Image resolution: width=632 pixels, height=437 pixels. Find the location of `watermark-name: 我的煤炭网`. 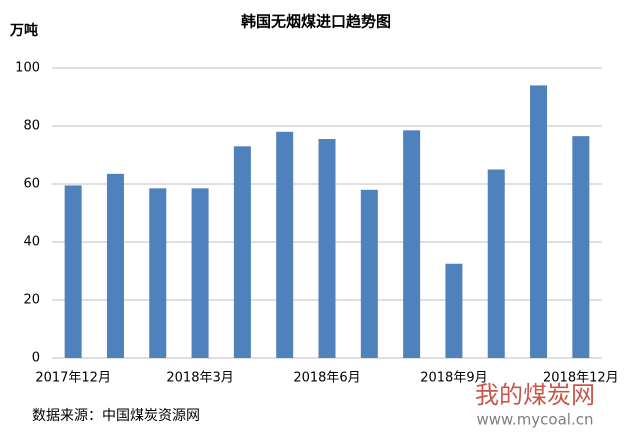

watermark-name: 我的煤炭网 is located at coordinates (535, 395).